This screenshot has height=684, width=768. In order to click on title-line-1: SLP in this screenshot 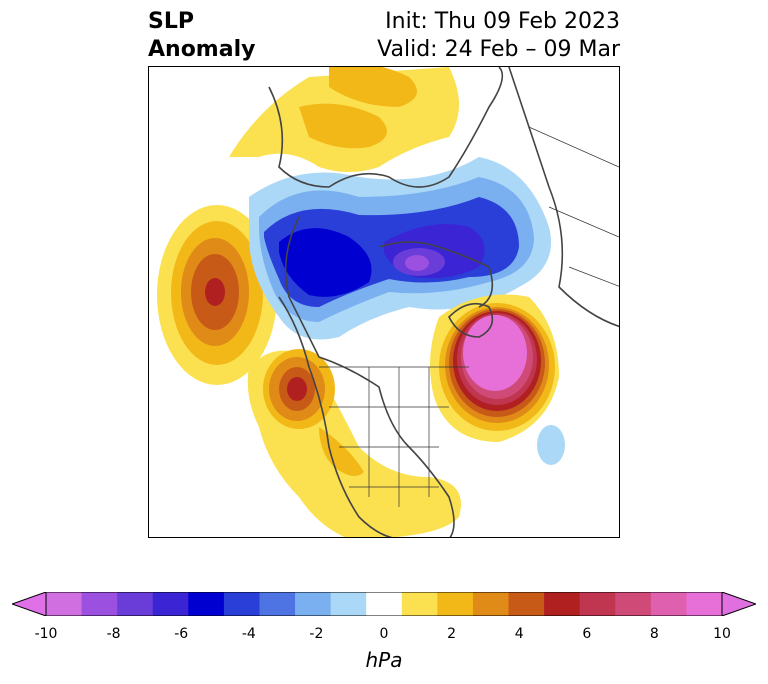, I will do `click(171, 21)`.